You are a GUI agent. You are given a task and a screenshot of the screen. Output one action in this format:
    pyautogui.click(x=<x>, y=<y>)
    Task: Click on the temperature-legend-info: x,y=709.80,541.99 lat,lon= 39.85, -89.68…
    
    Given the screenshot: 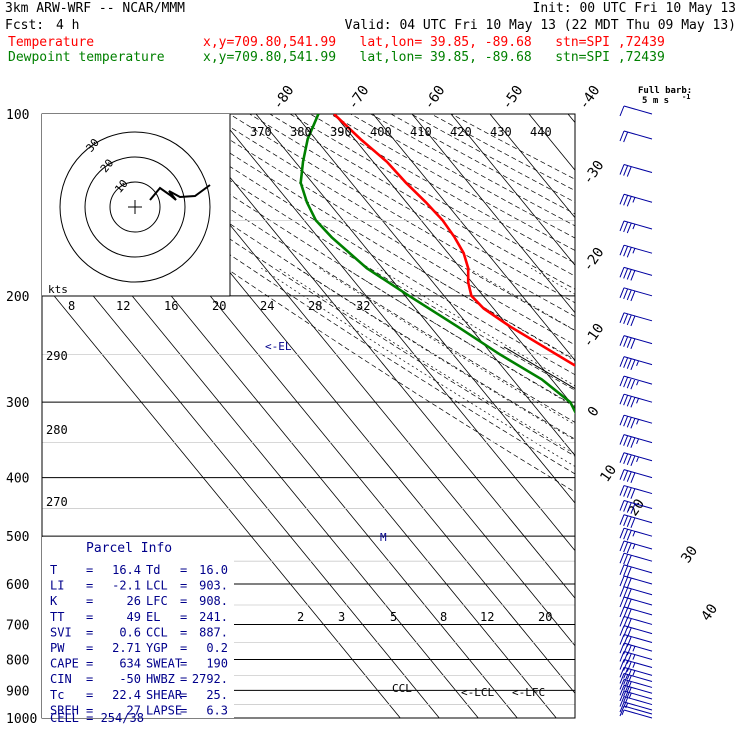 What is the action you would take?
    pyautogui.click(x=434, y=42)
    